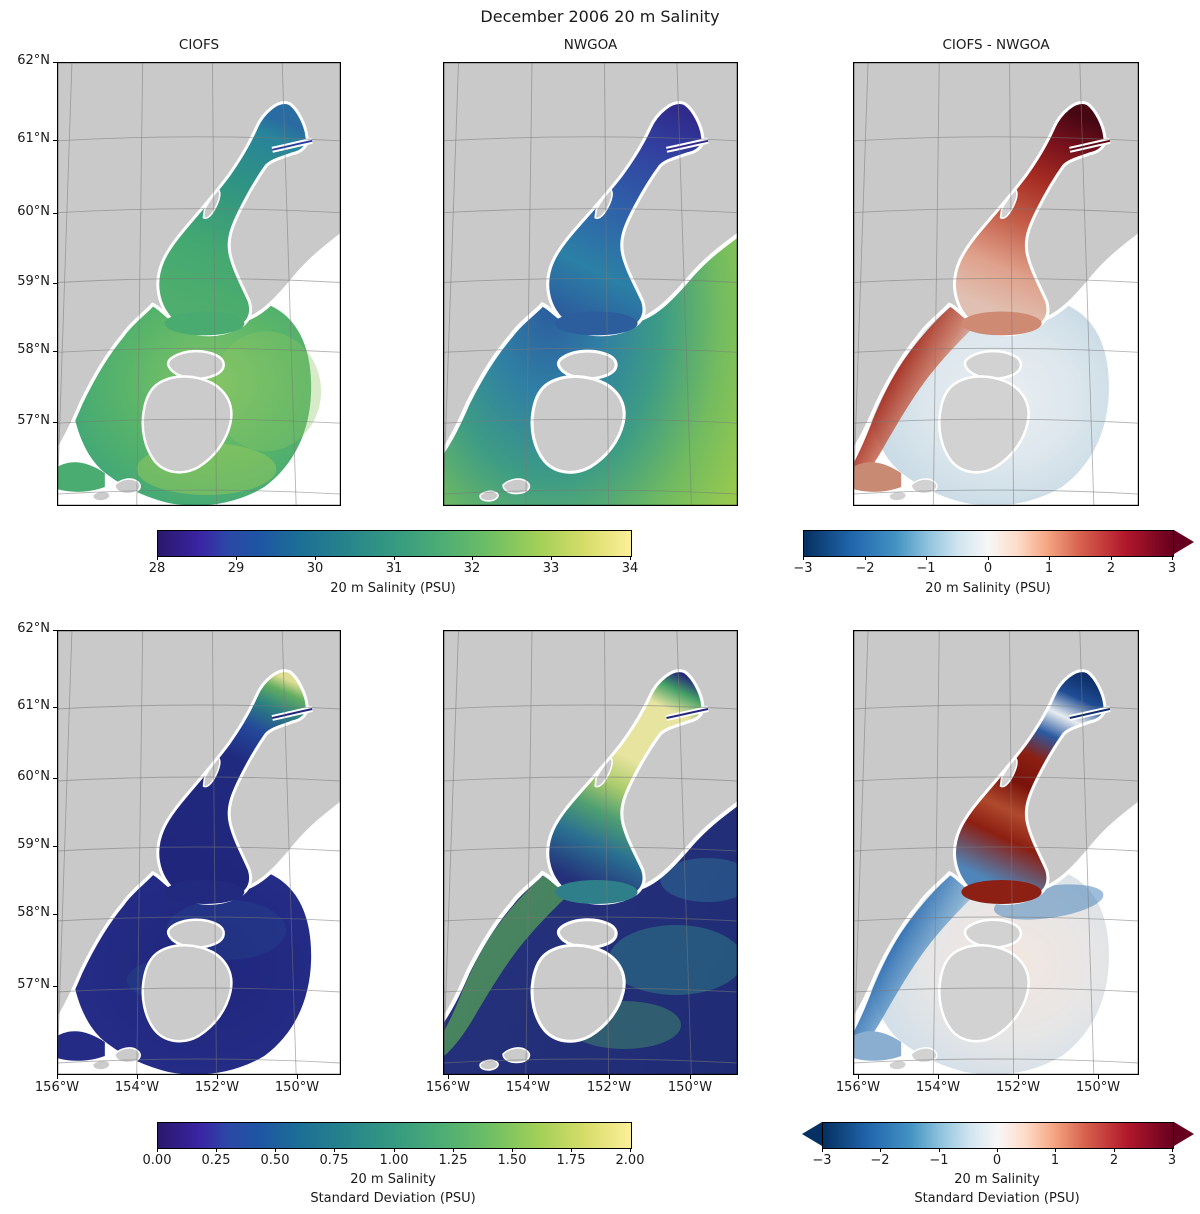 This screenshot has height=1214, width=1200. I want to click on colorbar-diff-tick: 1, so click(1049, 568).